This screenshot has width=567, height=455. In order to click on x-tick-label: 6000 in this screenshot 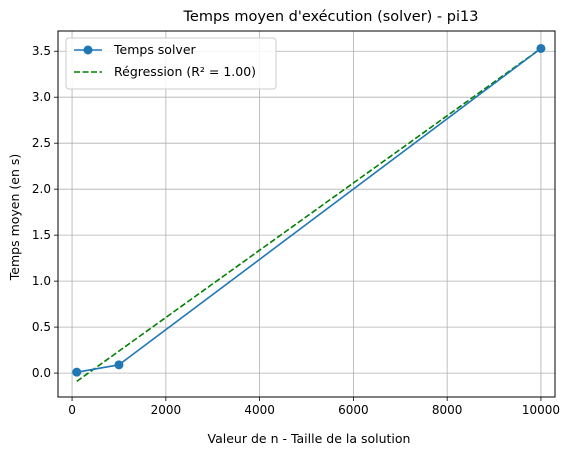, I will do `click(353, 410)`.